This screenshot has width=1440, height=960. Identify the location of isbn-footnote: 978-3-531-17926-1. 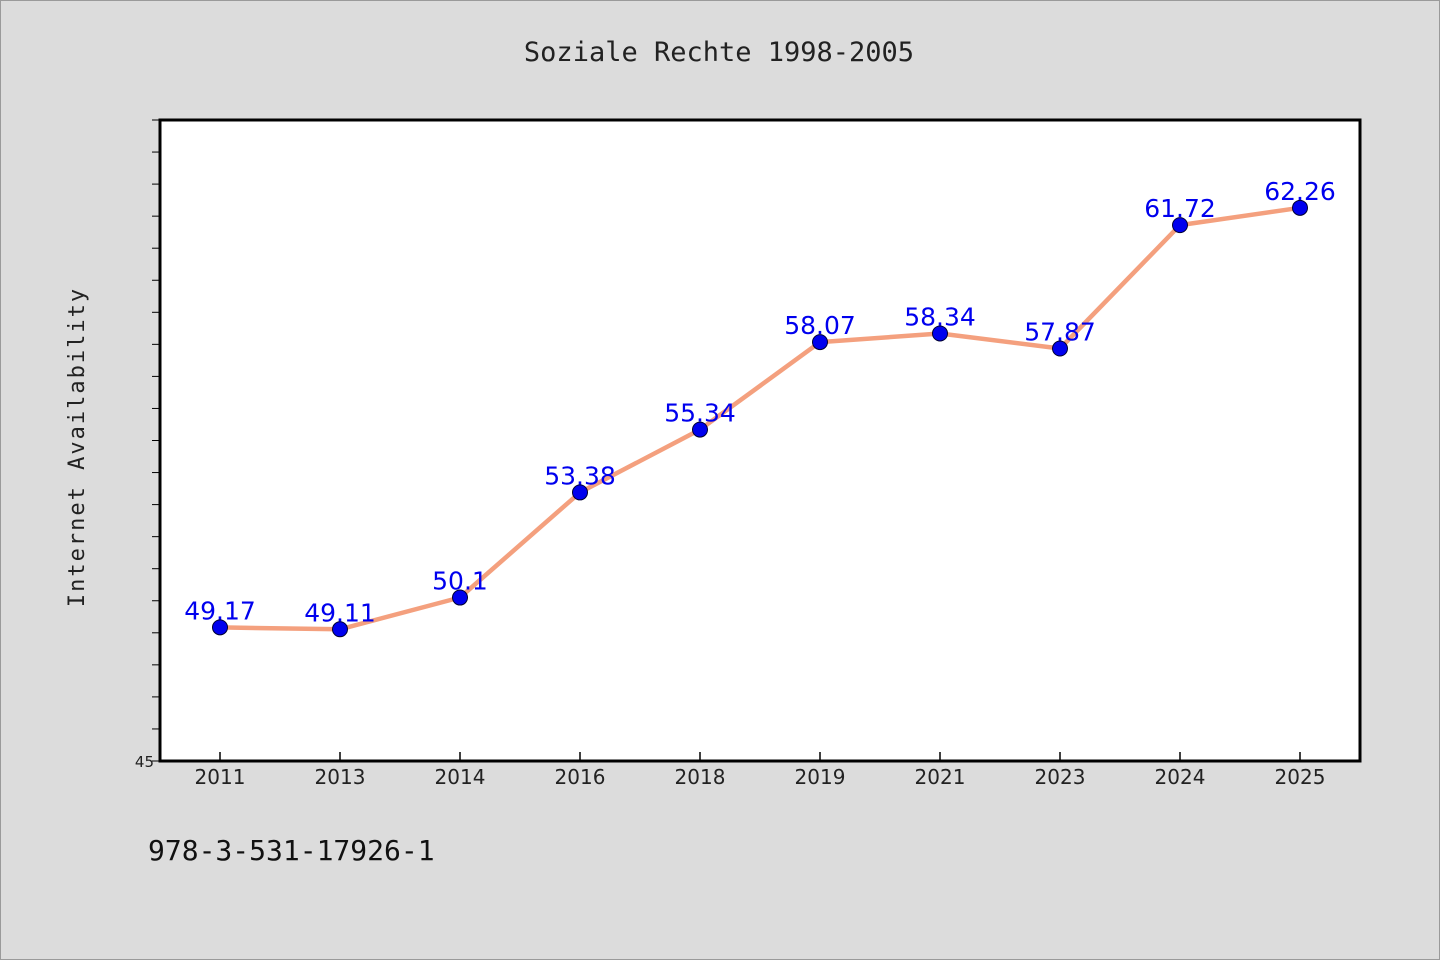
(291, 850).